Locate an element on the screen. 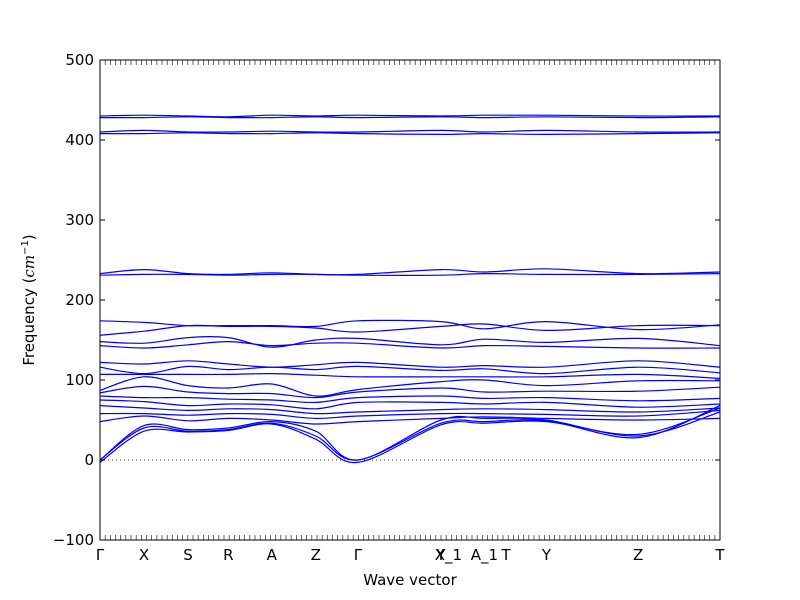 This screenshot has height=600, width=800. y-axis-label: Frequency (cm−1) is located at coordinates (29, 299).